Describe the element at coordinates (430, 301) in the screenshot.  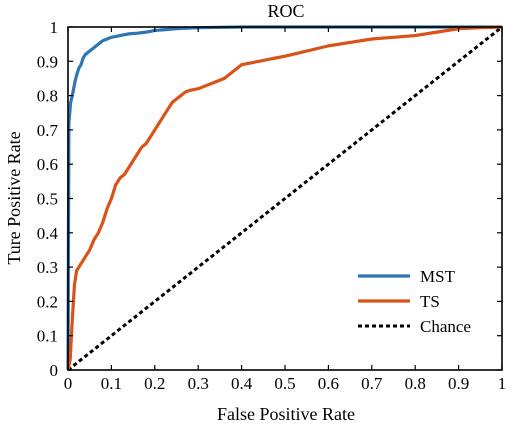
I see `legend-label-ts: TS` at that location.